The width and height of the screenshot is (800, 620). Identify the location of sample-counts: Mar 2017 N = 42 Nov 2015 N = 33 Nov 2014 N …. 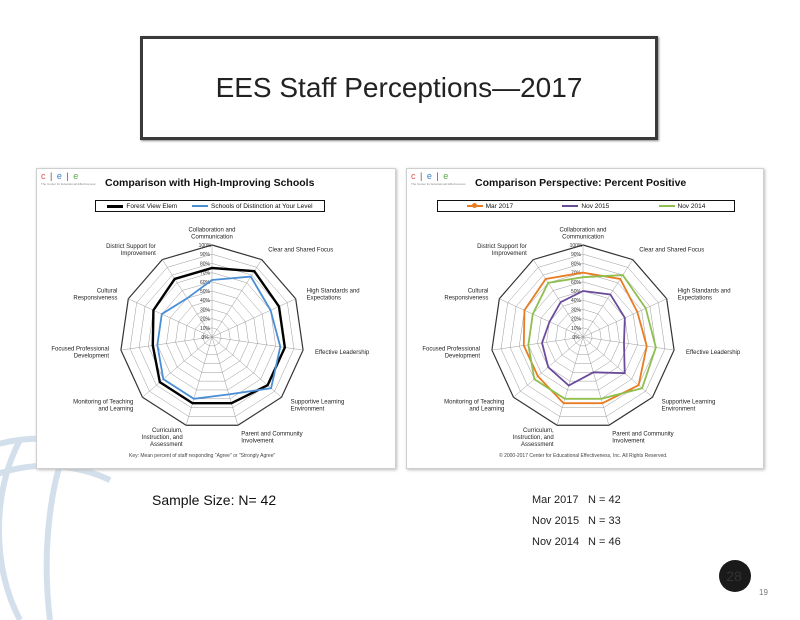
(576, 521).